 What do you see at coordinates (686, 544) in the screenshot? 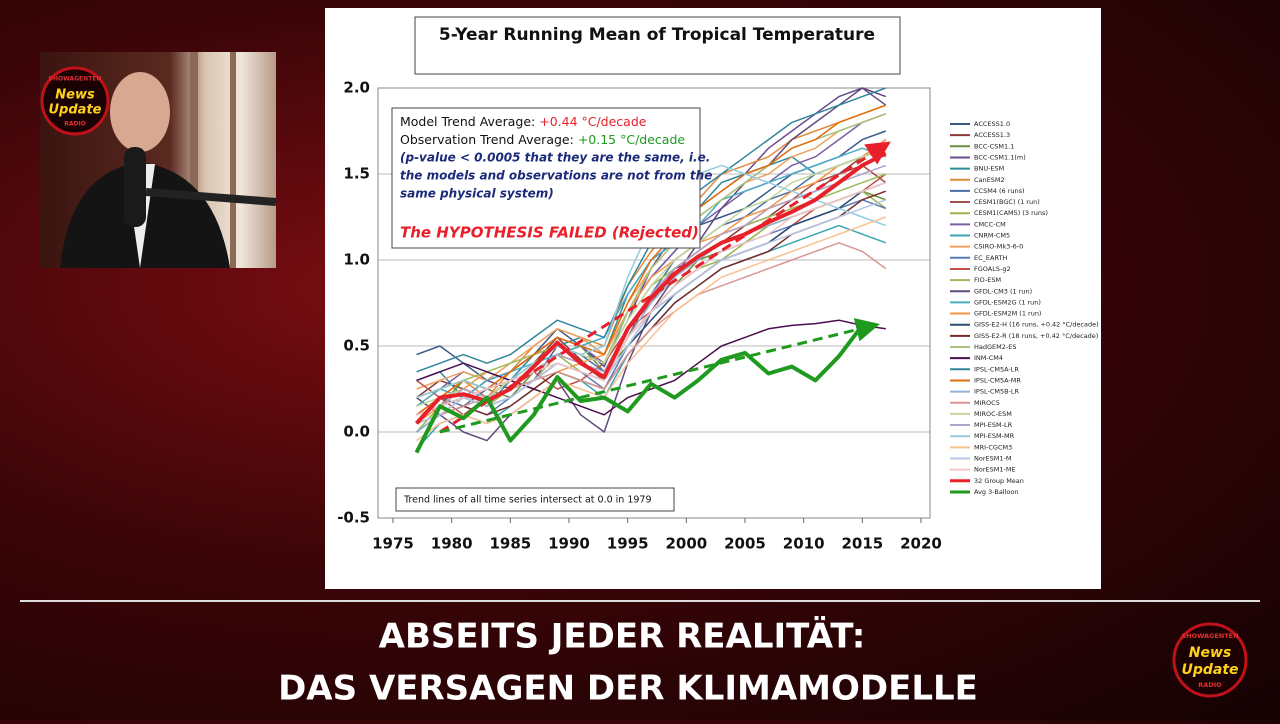
I see `x-tick-label: 2000` at bounding box center [686, 544].